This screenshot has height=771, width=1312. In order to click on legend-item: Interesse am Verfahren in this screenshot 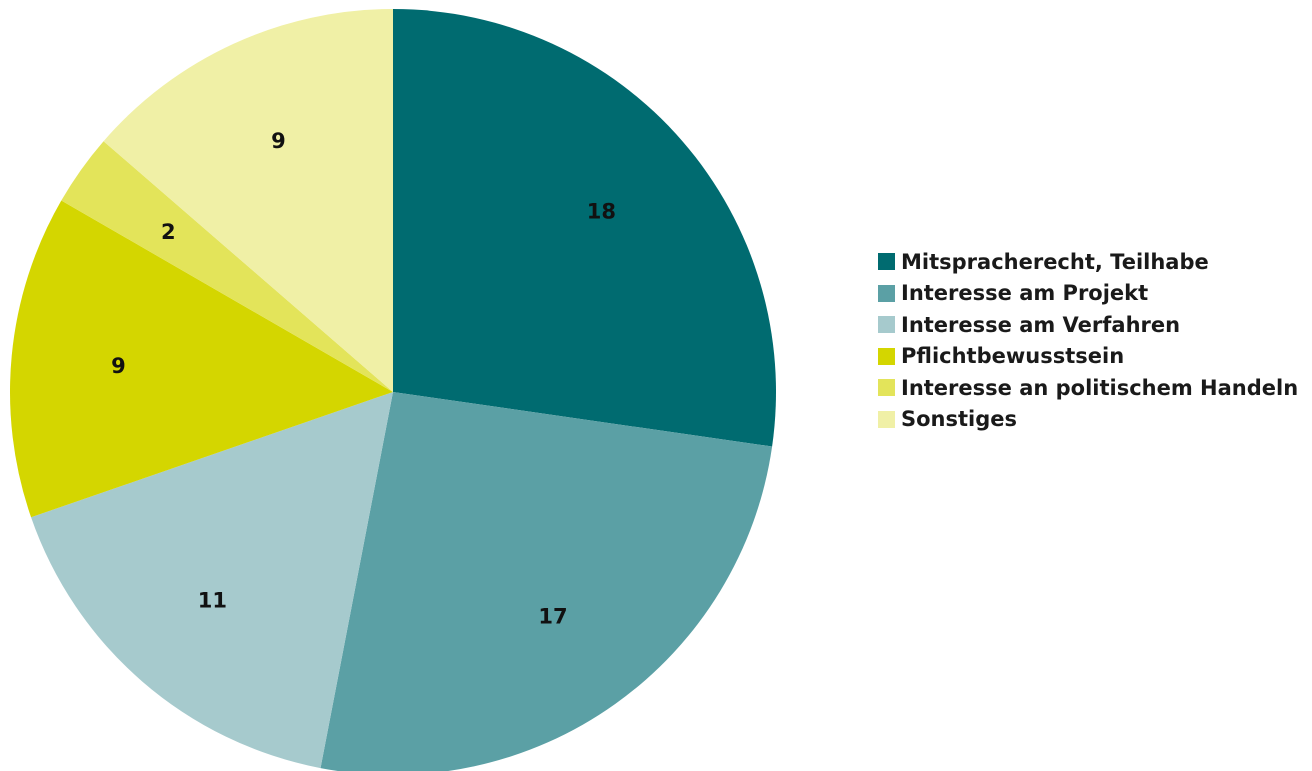, I will do `click(1088, 325)`.